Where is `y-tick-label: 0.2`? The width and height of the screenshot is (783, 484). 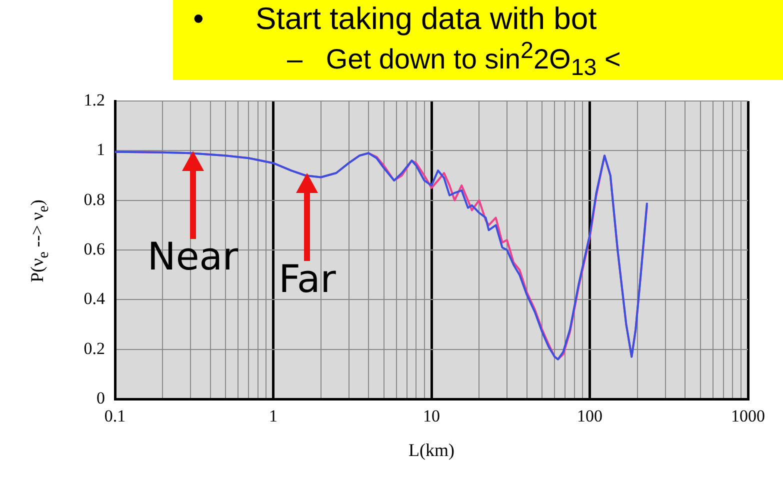
y-tick-label: 0.2 is located at coordinates (94, 348).